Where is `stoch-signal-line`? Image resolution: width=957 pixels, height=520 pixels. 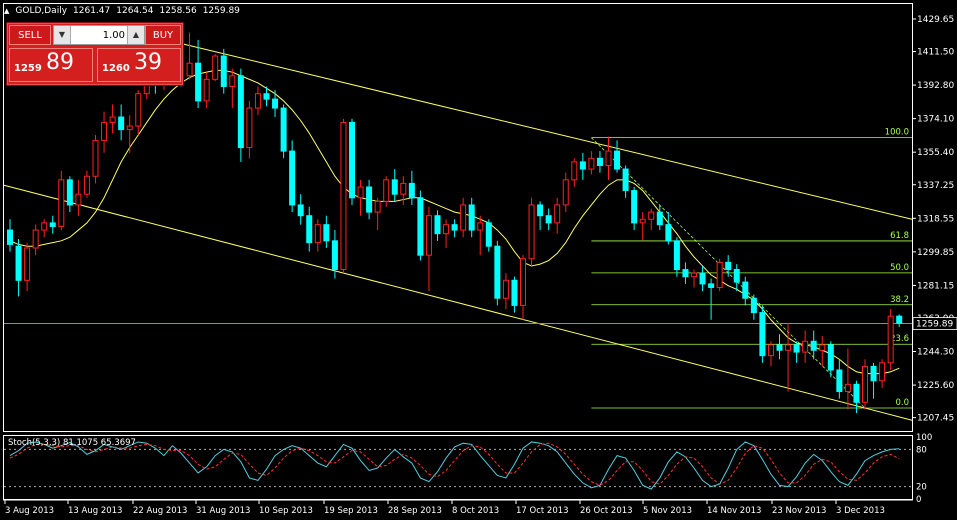
stoch-signal-line is located at coordinates (454, 464).